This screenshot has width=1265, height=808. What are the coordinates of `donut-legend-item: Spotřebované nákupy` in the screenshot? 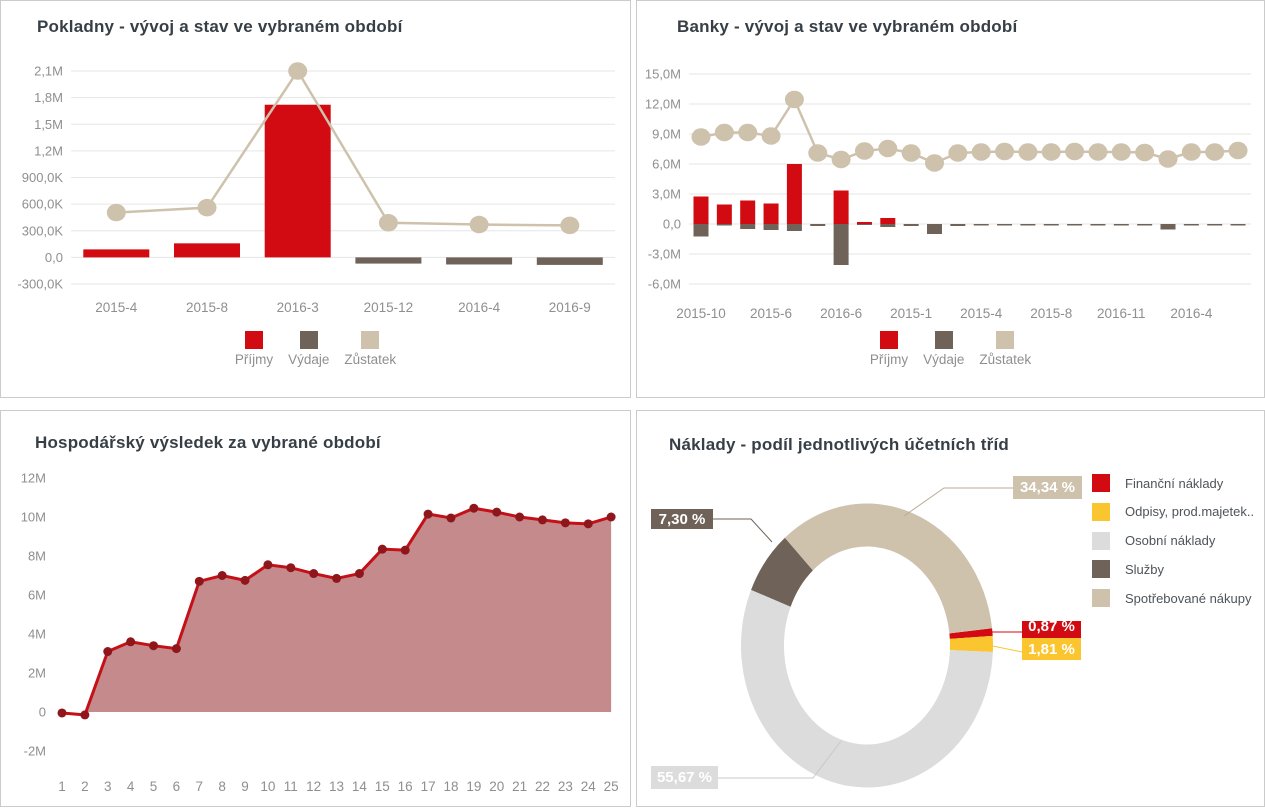 It's located at (1171, 598).